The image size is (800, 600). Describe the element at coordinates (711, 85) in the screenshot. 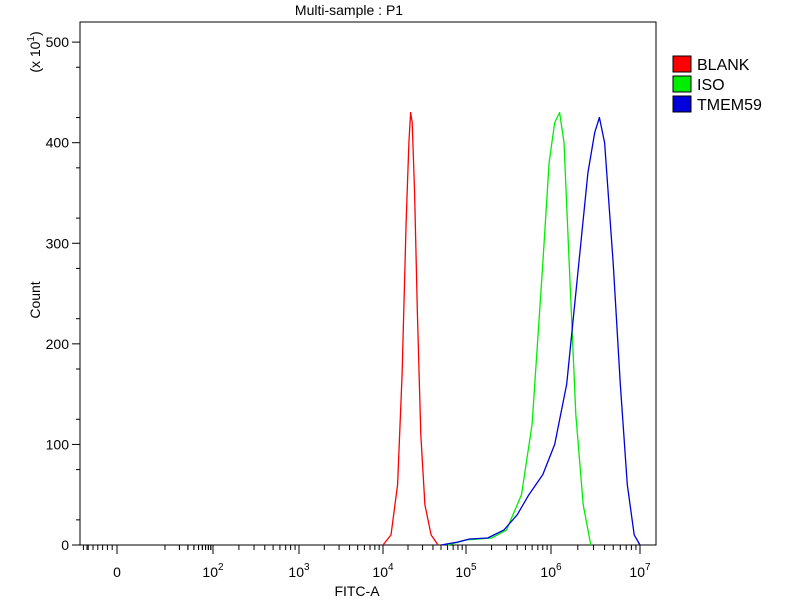

I see `legend-label-iso: ISO` at that location.